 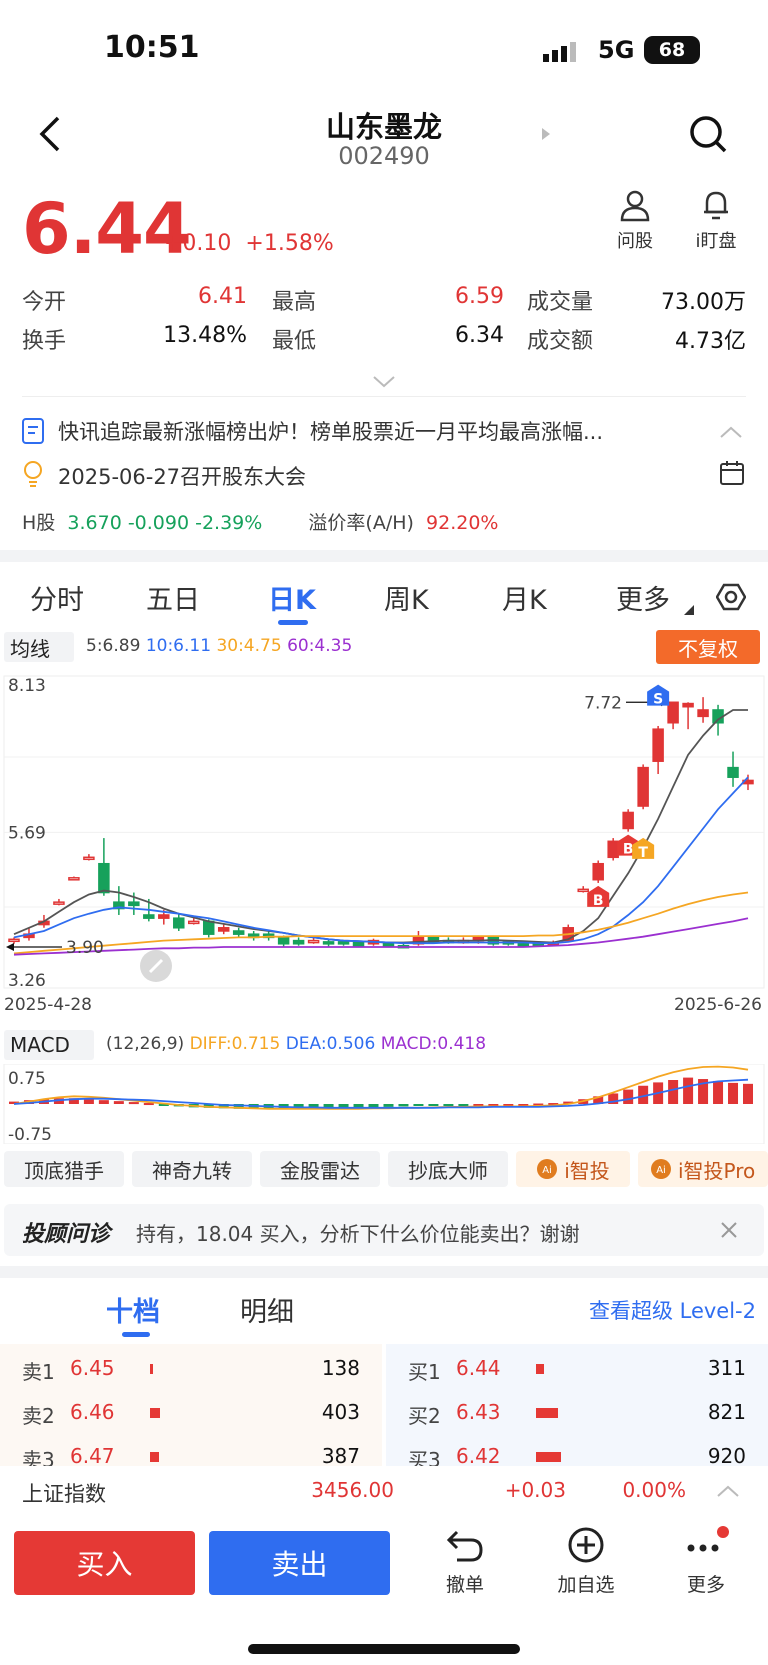 I want to click on macd-frame, so click(x=384, y=1104).